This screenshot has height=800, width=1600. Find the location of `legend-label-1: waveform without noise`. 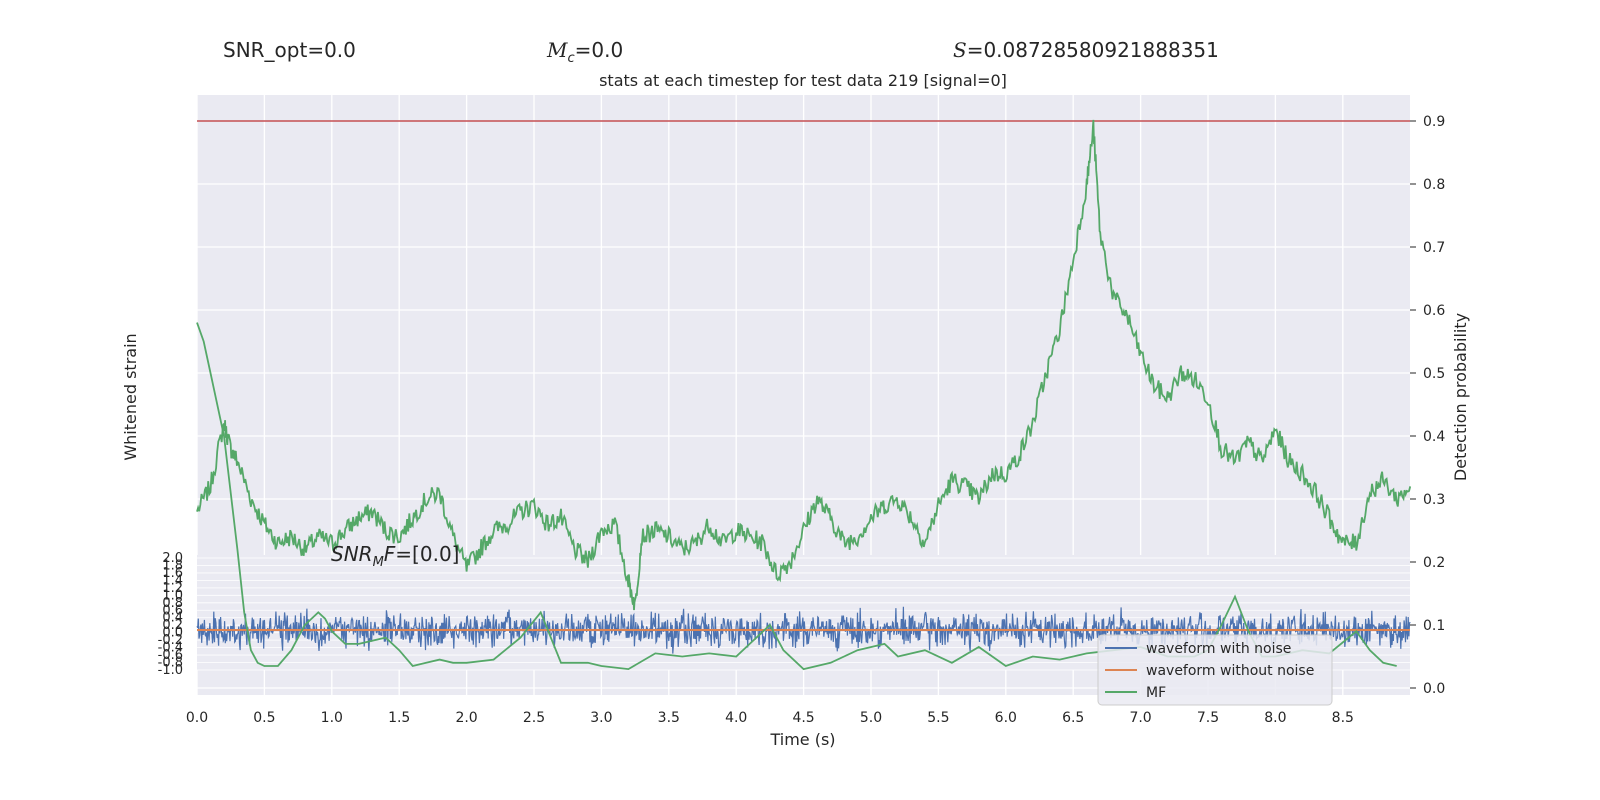

legend-label-1: waveform without noise is located at coordinates (1230, 671).